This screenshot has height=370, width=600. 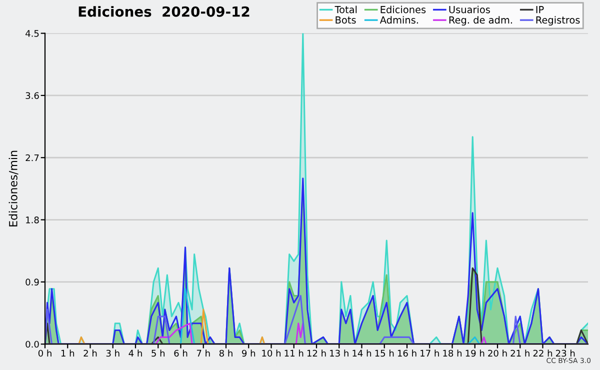 What do you see at coordinates (249, 353) in the screenshot?
I see `x-tick-label: 9 h` at bounding box center [249, 353].